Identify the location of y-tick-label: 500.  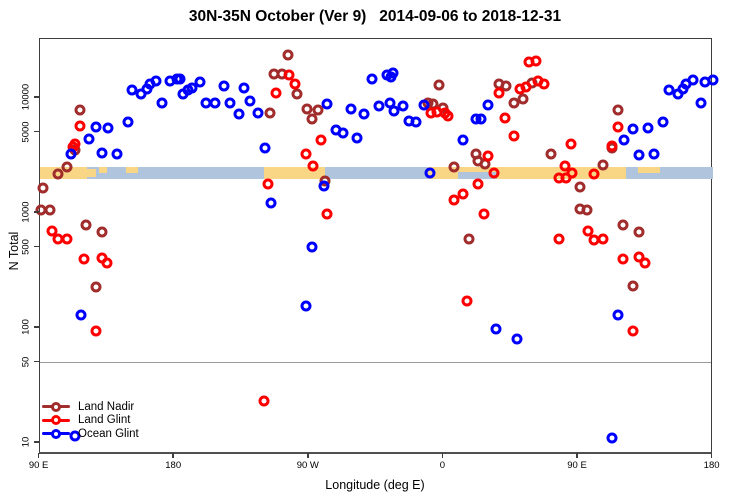
(26, 246).